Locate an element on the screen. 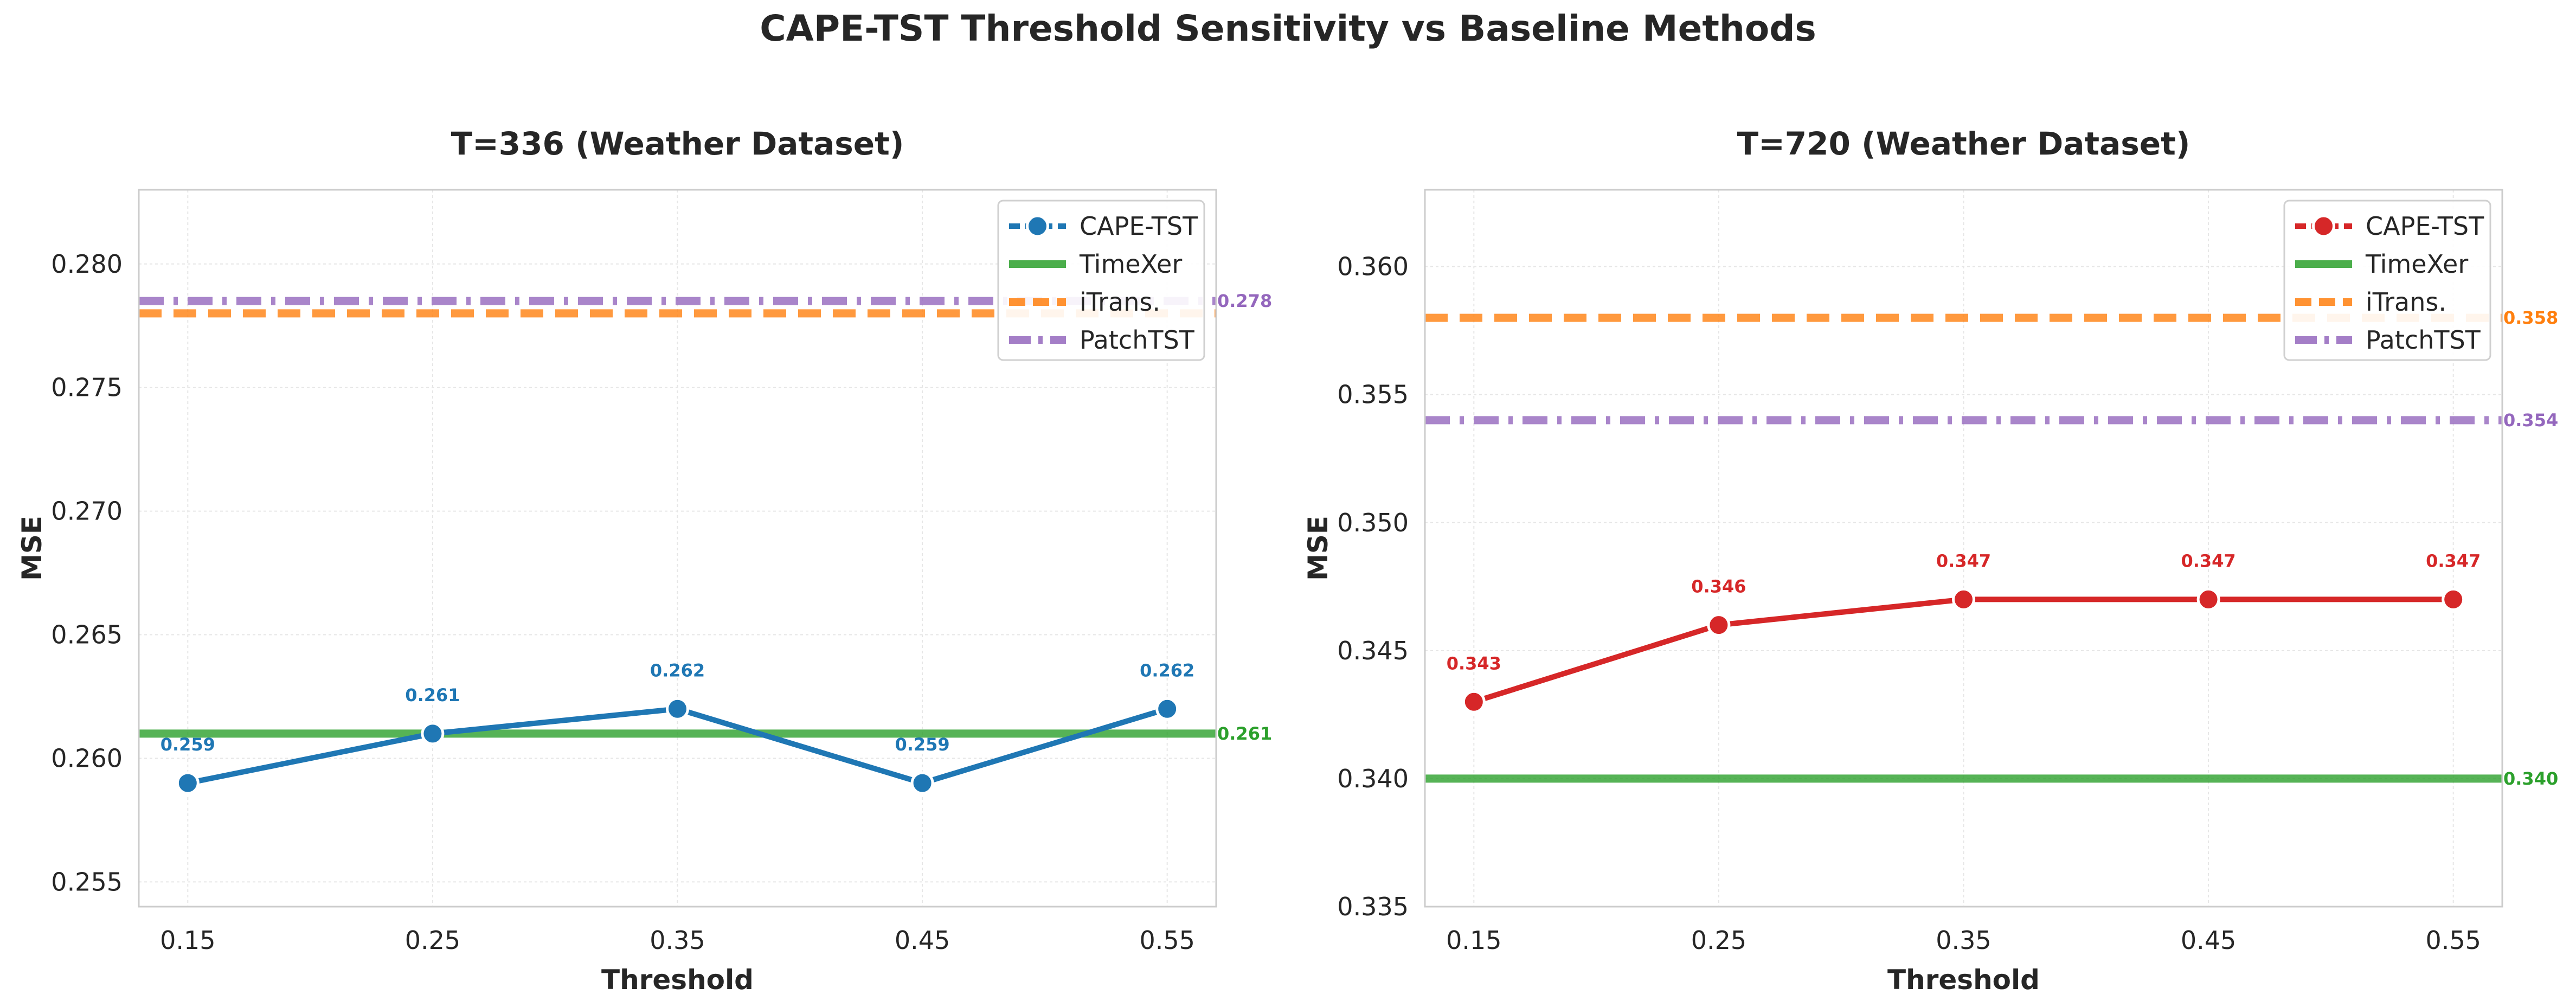 The image size is (2576, 1001). baseline-value-label: 0.340 is located at coordinates (2530, 779).